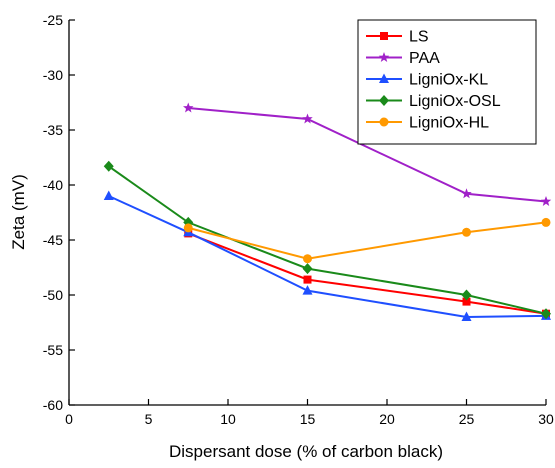 Image resolution: width=555 pixels, height=468 pixels. I want to click on x-tick-label: 25, so click(467, 419).